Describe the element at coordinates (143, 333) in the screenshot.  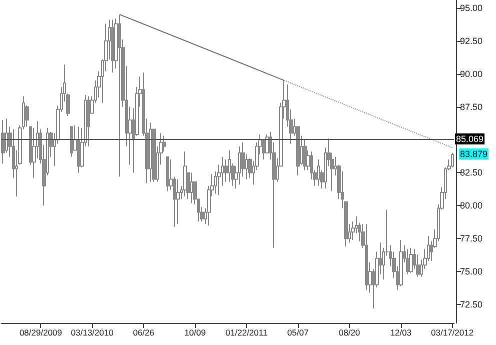
I see `x-tick-label: 06/26` at that location.